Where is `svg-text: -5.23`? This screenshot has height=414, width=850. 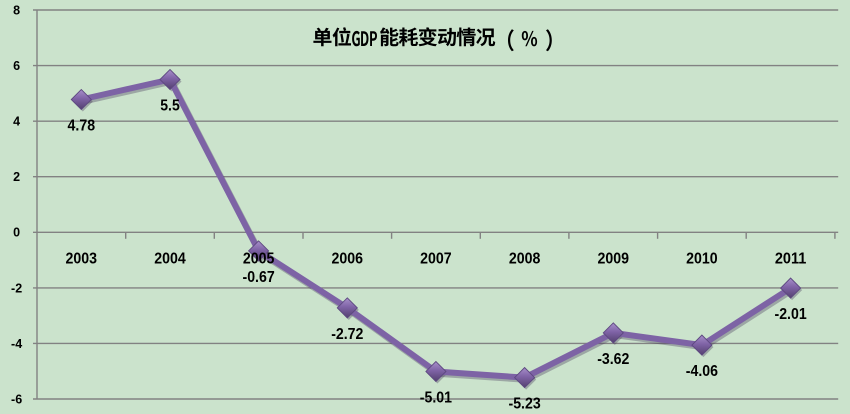 svg-text: -5.23 is located at coordinates (525, 404).